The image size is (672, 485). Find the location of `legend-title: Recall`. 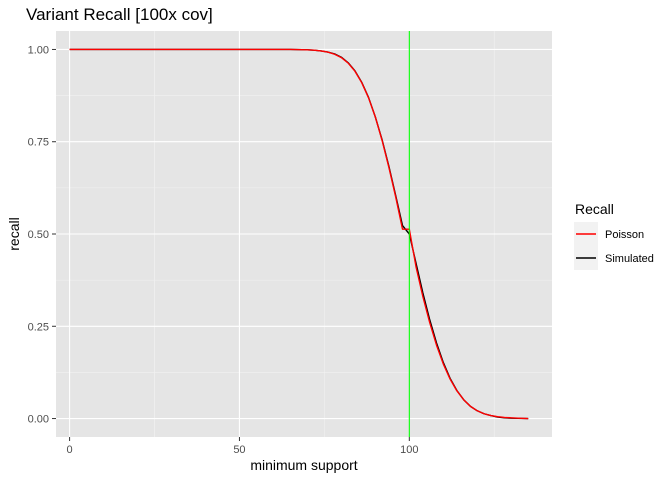

legend-title: Recall is located at coordinates (594, 209).